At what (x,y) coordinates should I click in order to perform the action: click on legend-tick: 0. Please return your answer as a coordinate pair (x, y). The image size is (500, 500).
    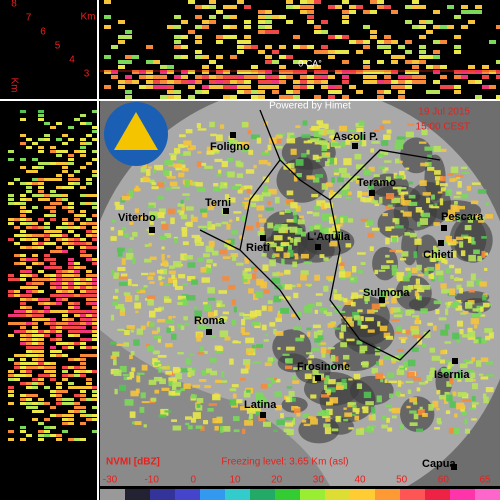
    Looking at the image, I should click on (194, 480).